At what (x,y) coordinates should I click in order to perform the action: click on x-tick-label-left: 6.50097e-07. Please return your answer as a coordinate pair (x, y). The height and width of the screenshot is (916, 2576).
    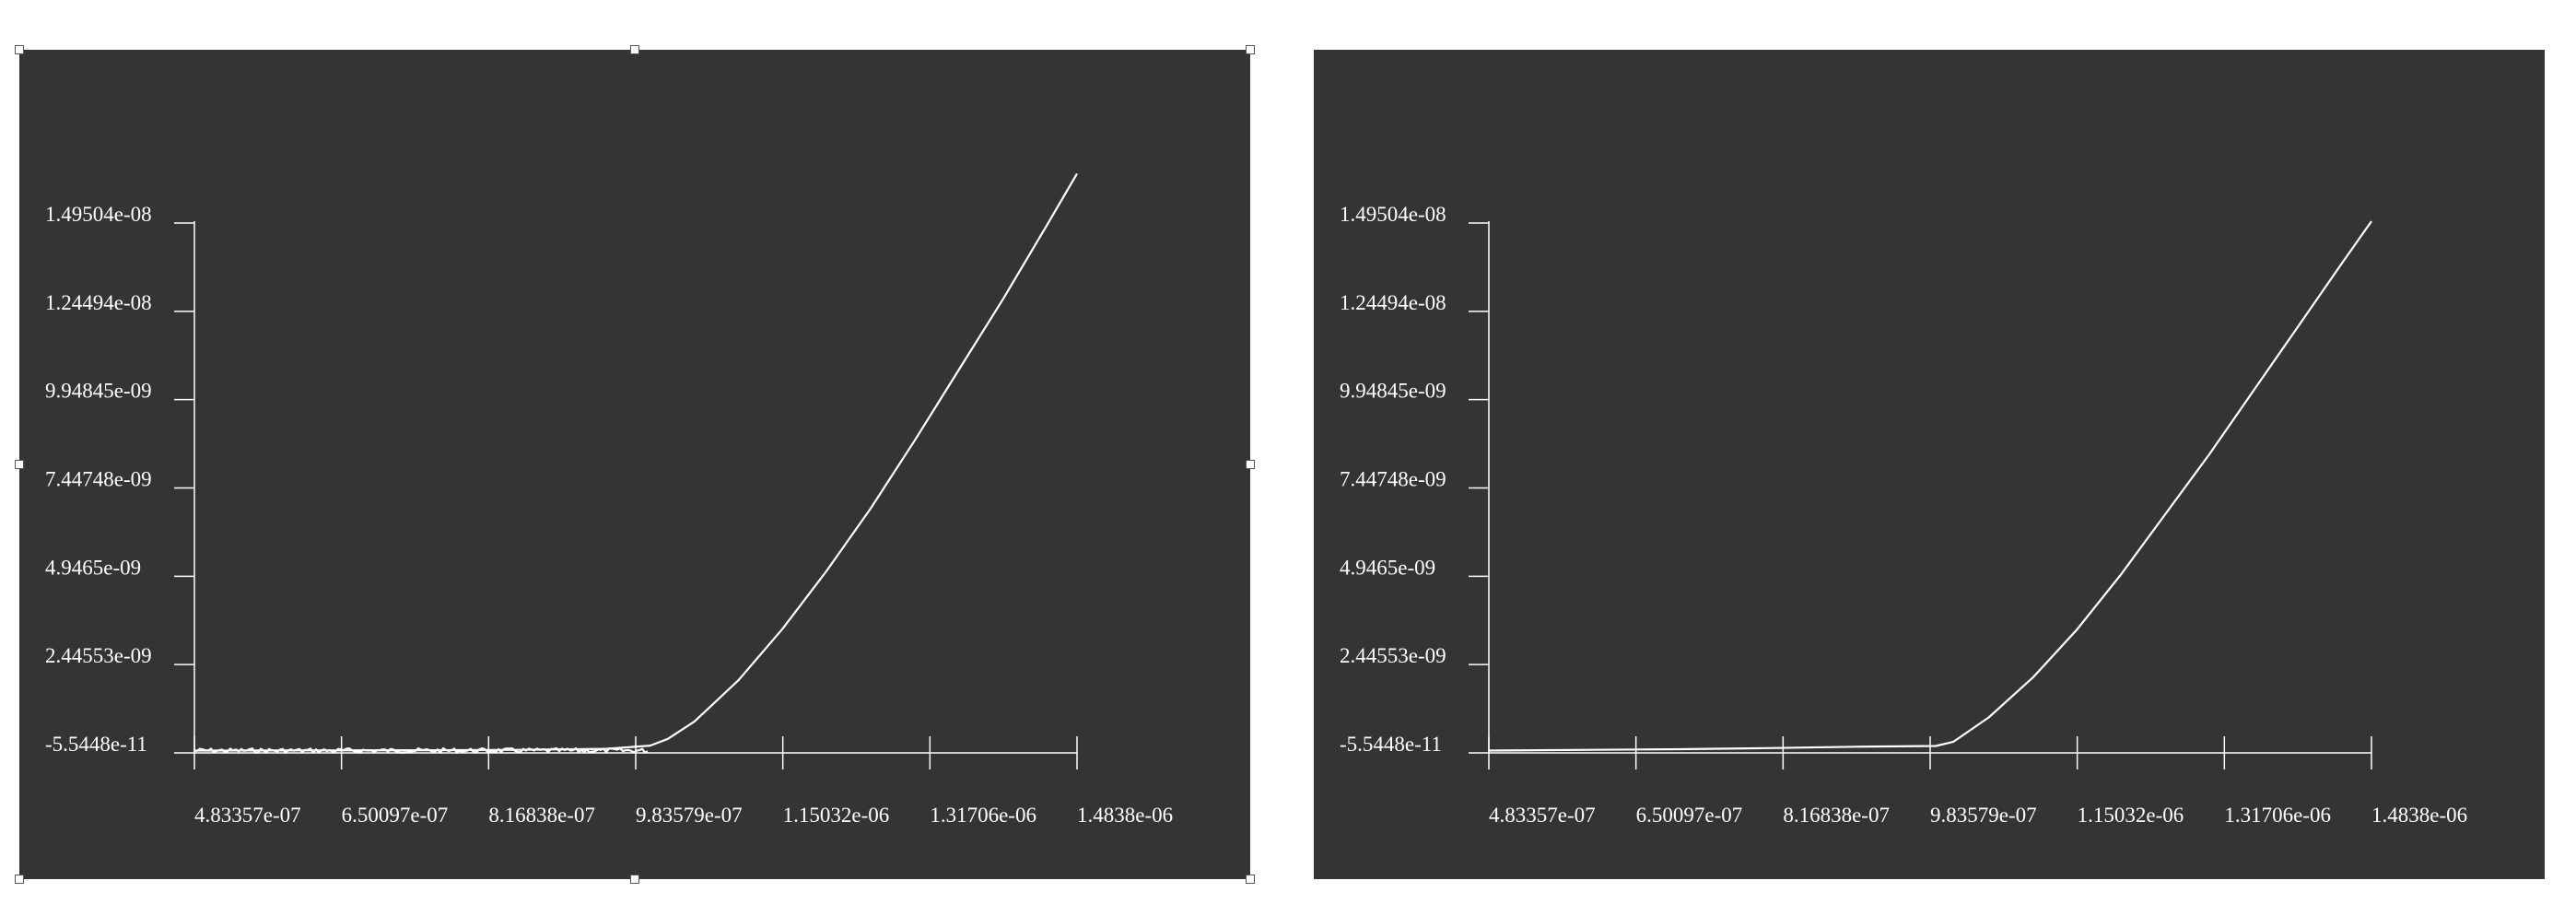
    Looking at the image, I should click on (395, 815).